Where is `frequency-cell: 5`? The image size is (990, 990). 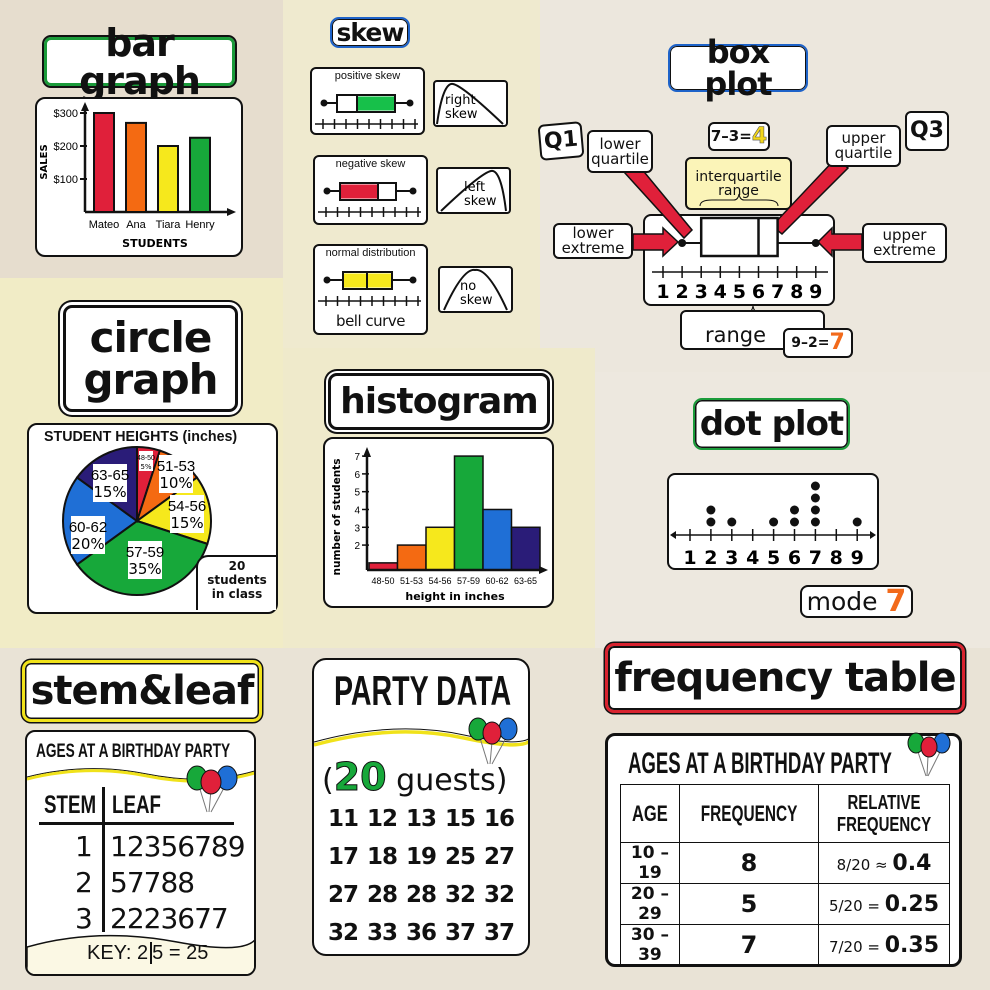
frequency-cell: 5 is located at coordinates (749, 904).